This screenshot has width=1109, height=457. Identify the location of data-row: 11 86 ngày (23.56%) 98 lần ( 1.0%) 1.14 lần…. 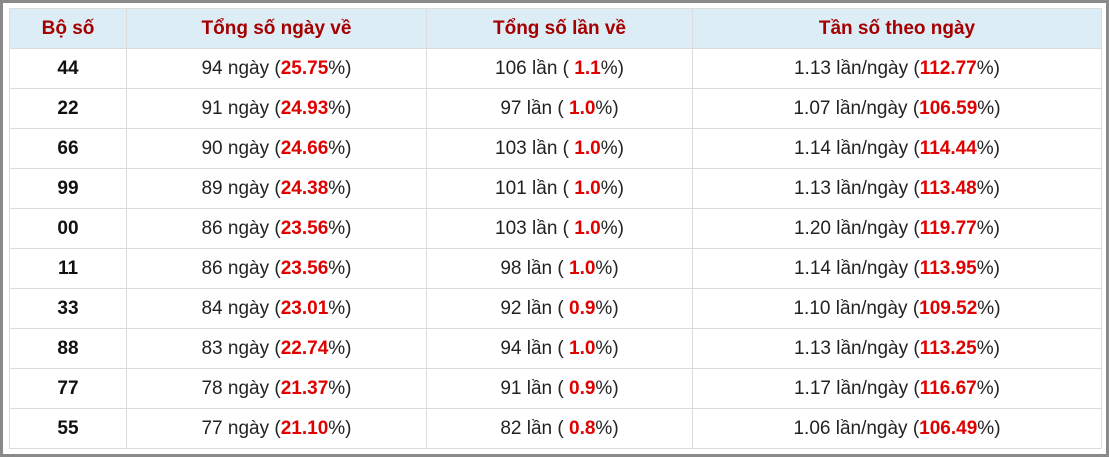
(555, 268).